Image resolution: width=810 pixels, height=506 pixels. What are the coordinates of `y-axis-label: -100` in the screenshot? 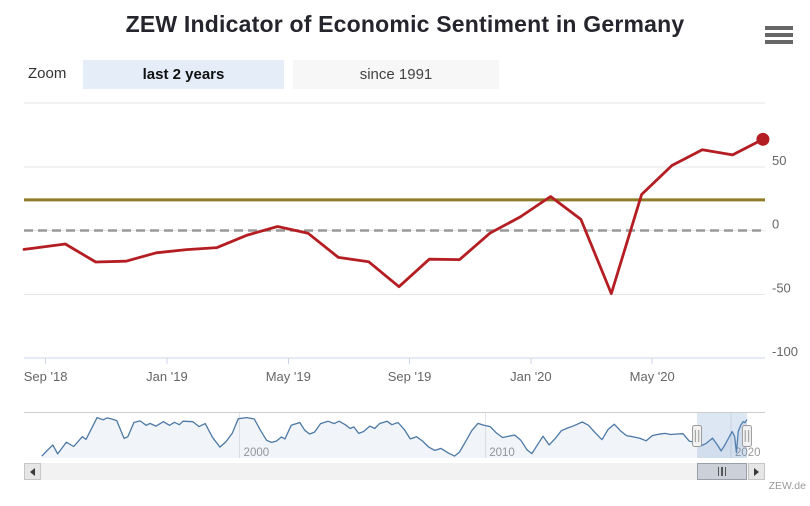 It's located at (785, 351).